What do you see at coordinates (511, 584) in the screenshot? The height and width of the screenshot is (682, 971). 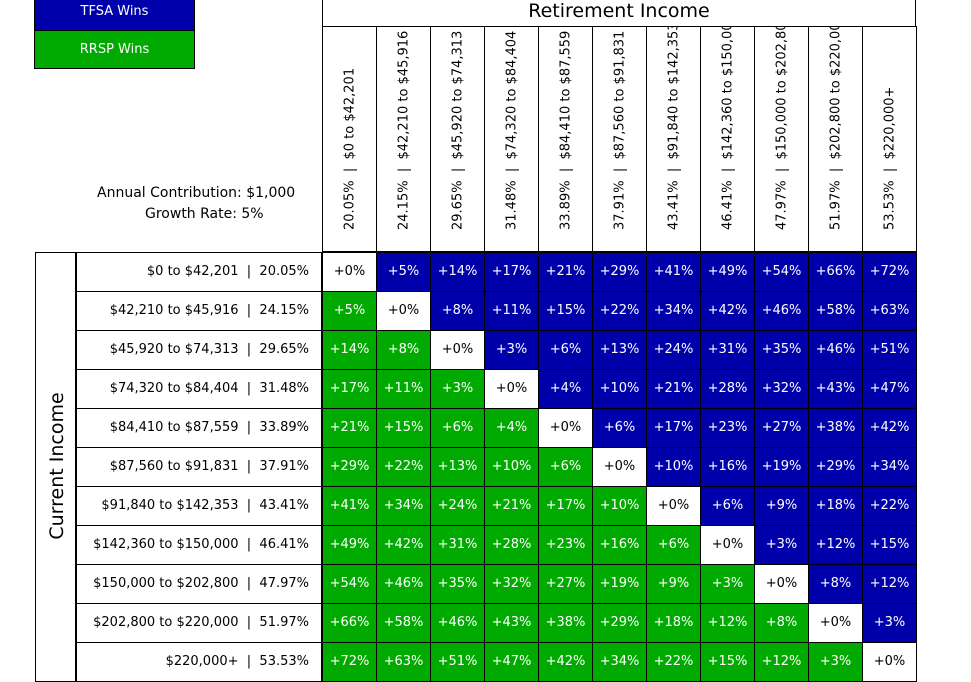 I see `heatmap-cell: +32%` at bounding box center [511, 584].